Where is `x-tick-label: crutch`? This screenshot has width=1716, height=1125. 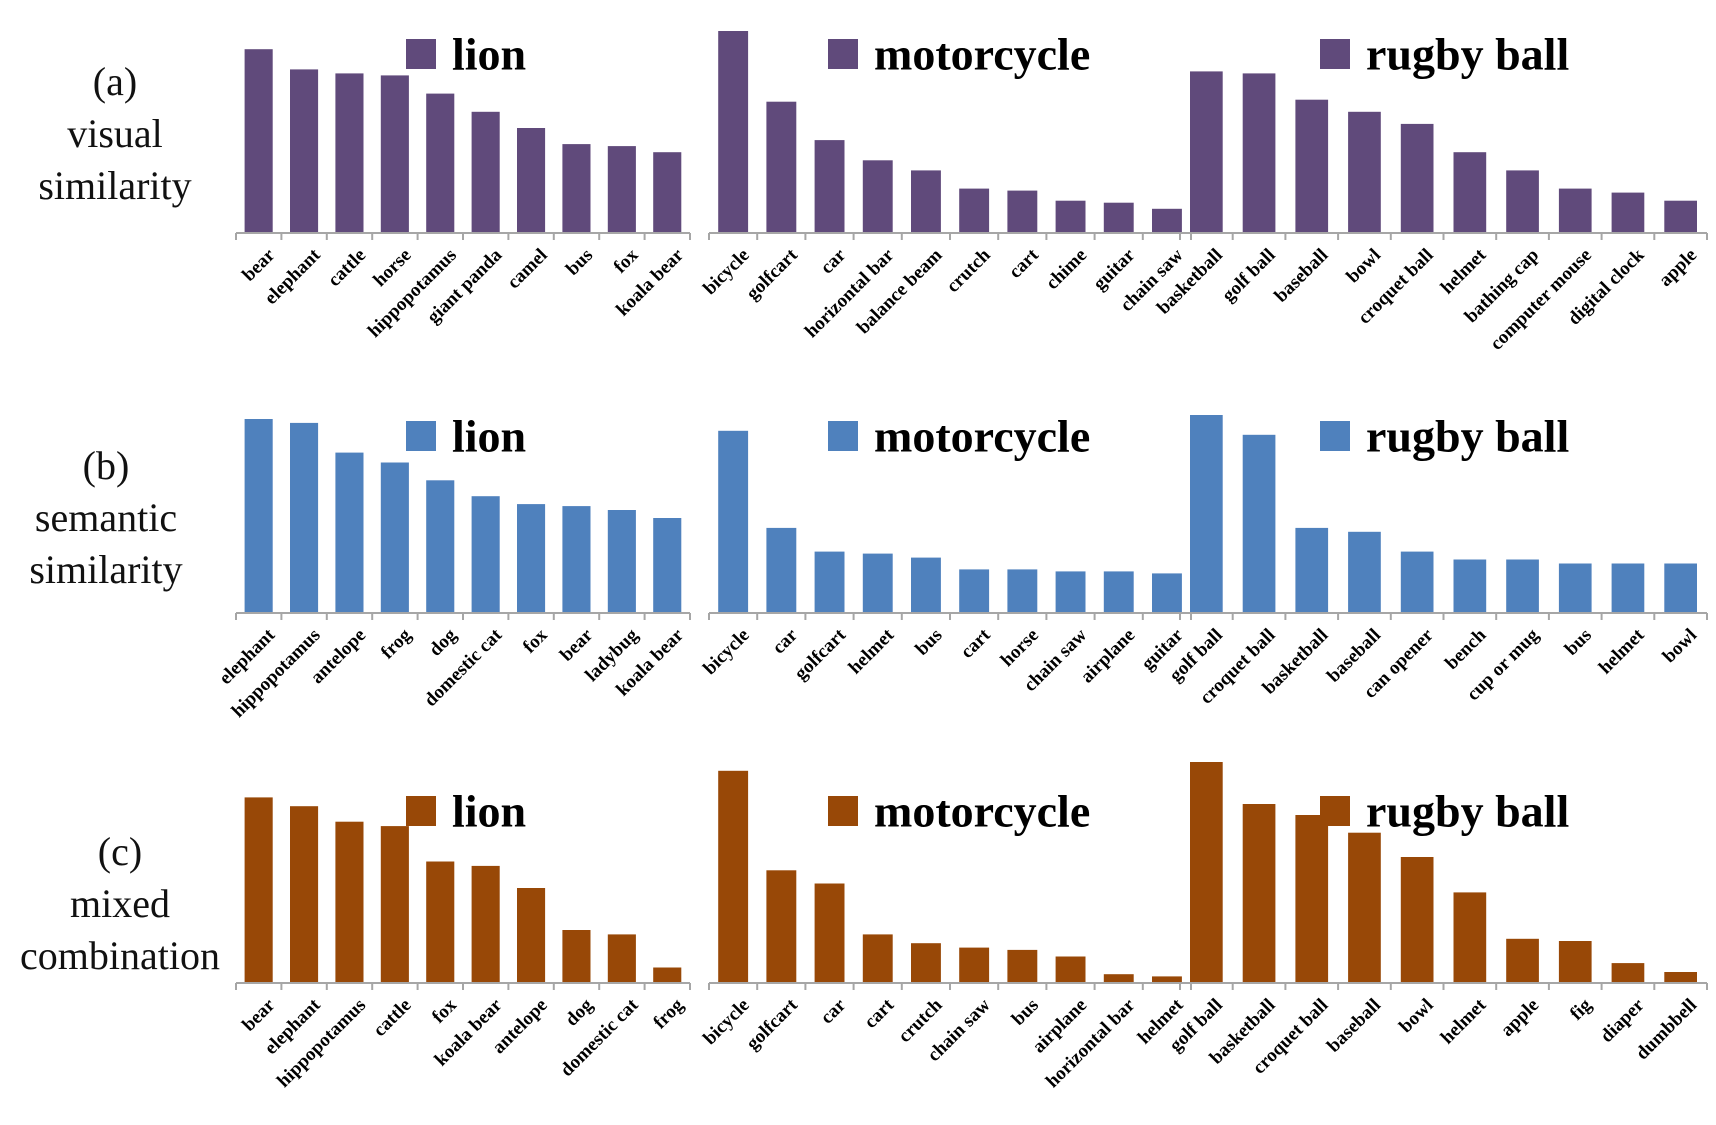 x-tick-label: crutch is located at coordinates (969, 270).